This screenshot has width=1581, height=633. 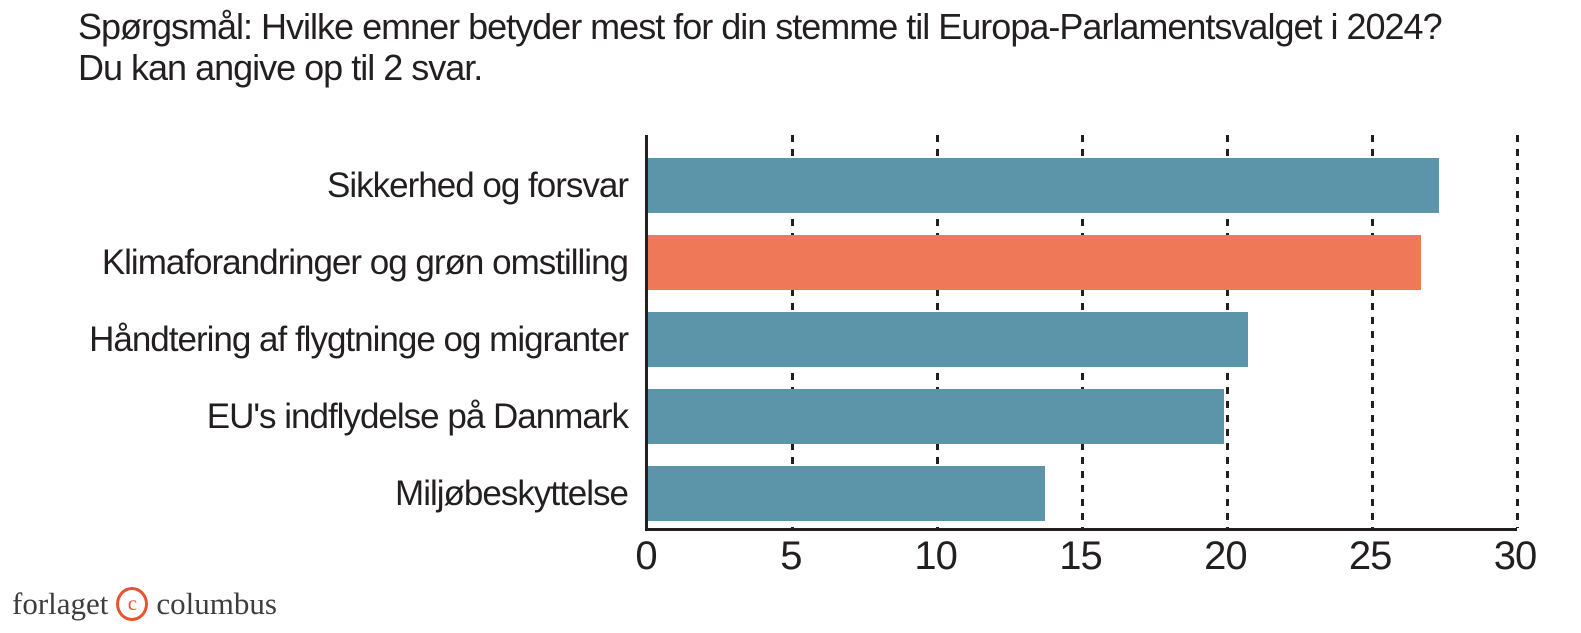 I want to click on chart-title-line2: Du kan angive op til 2 svar., so click(x=280, y=67).